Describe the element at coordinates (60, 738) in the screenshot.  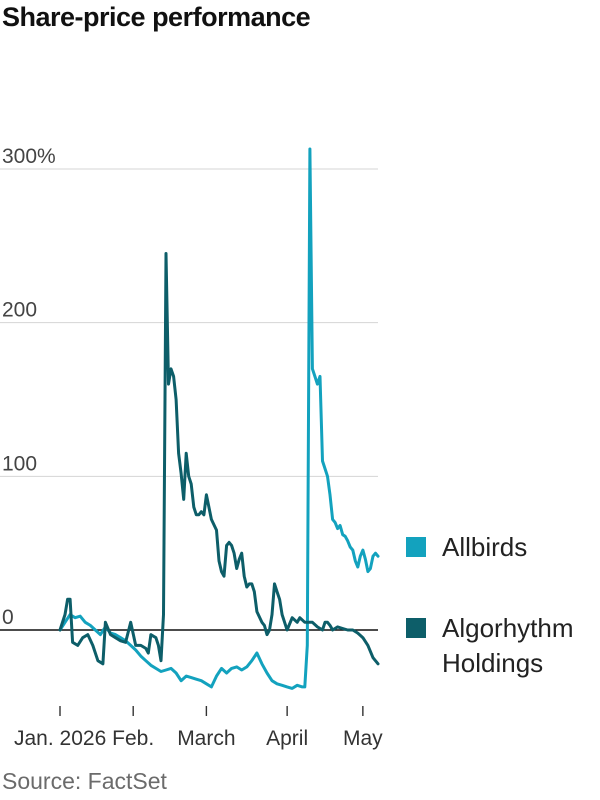
I see `x-tick-label: Jan. 2026` at that location.